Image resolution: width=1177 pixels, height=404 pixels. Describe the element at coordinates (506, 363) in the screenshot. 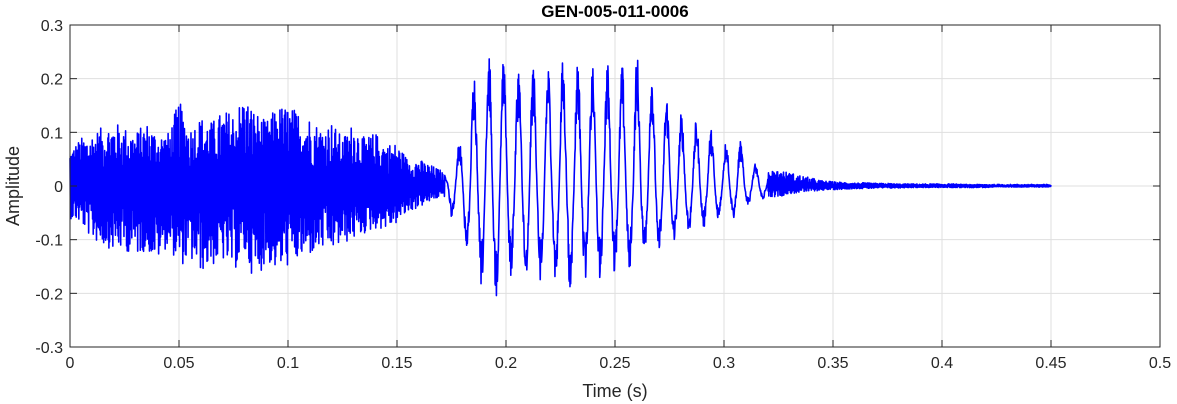

I see `x-tick-label: 0.2` at that location.